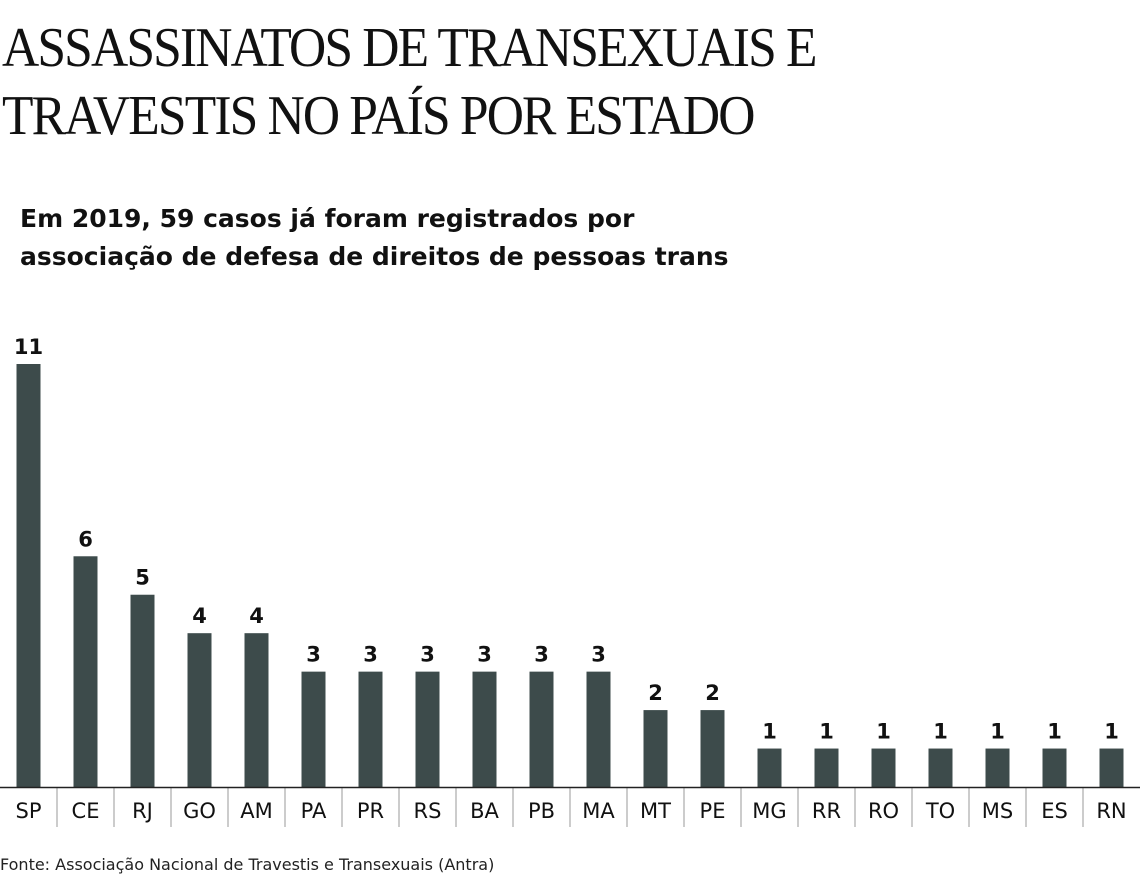 The width and height of the screenshot is (1140, 885). Describe the element at coordinates (142, 811) in the screenshot. I see `x-tick-label-rj: RJ` at that location.